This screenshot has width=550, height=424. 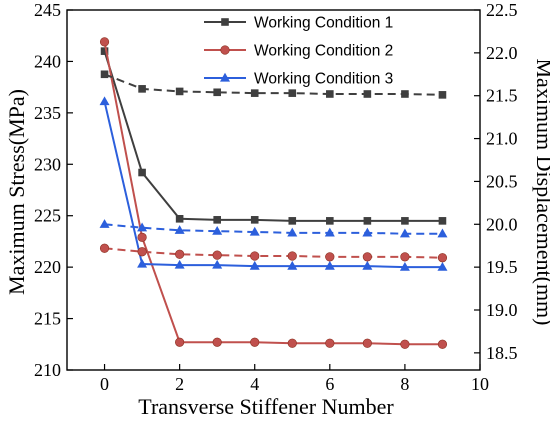 I want to click on left-y-tick-label: 220, so click(x=47, y=267).